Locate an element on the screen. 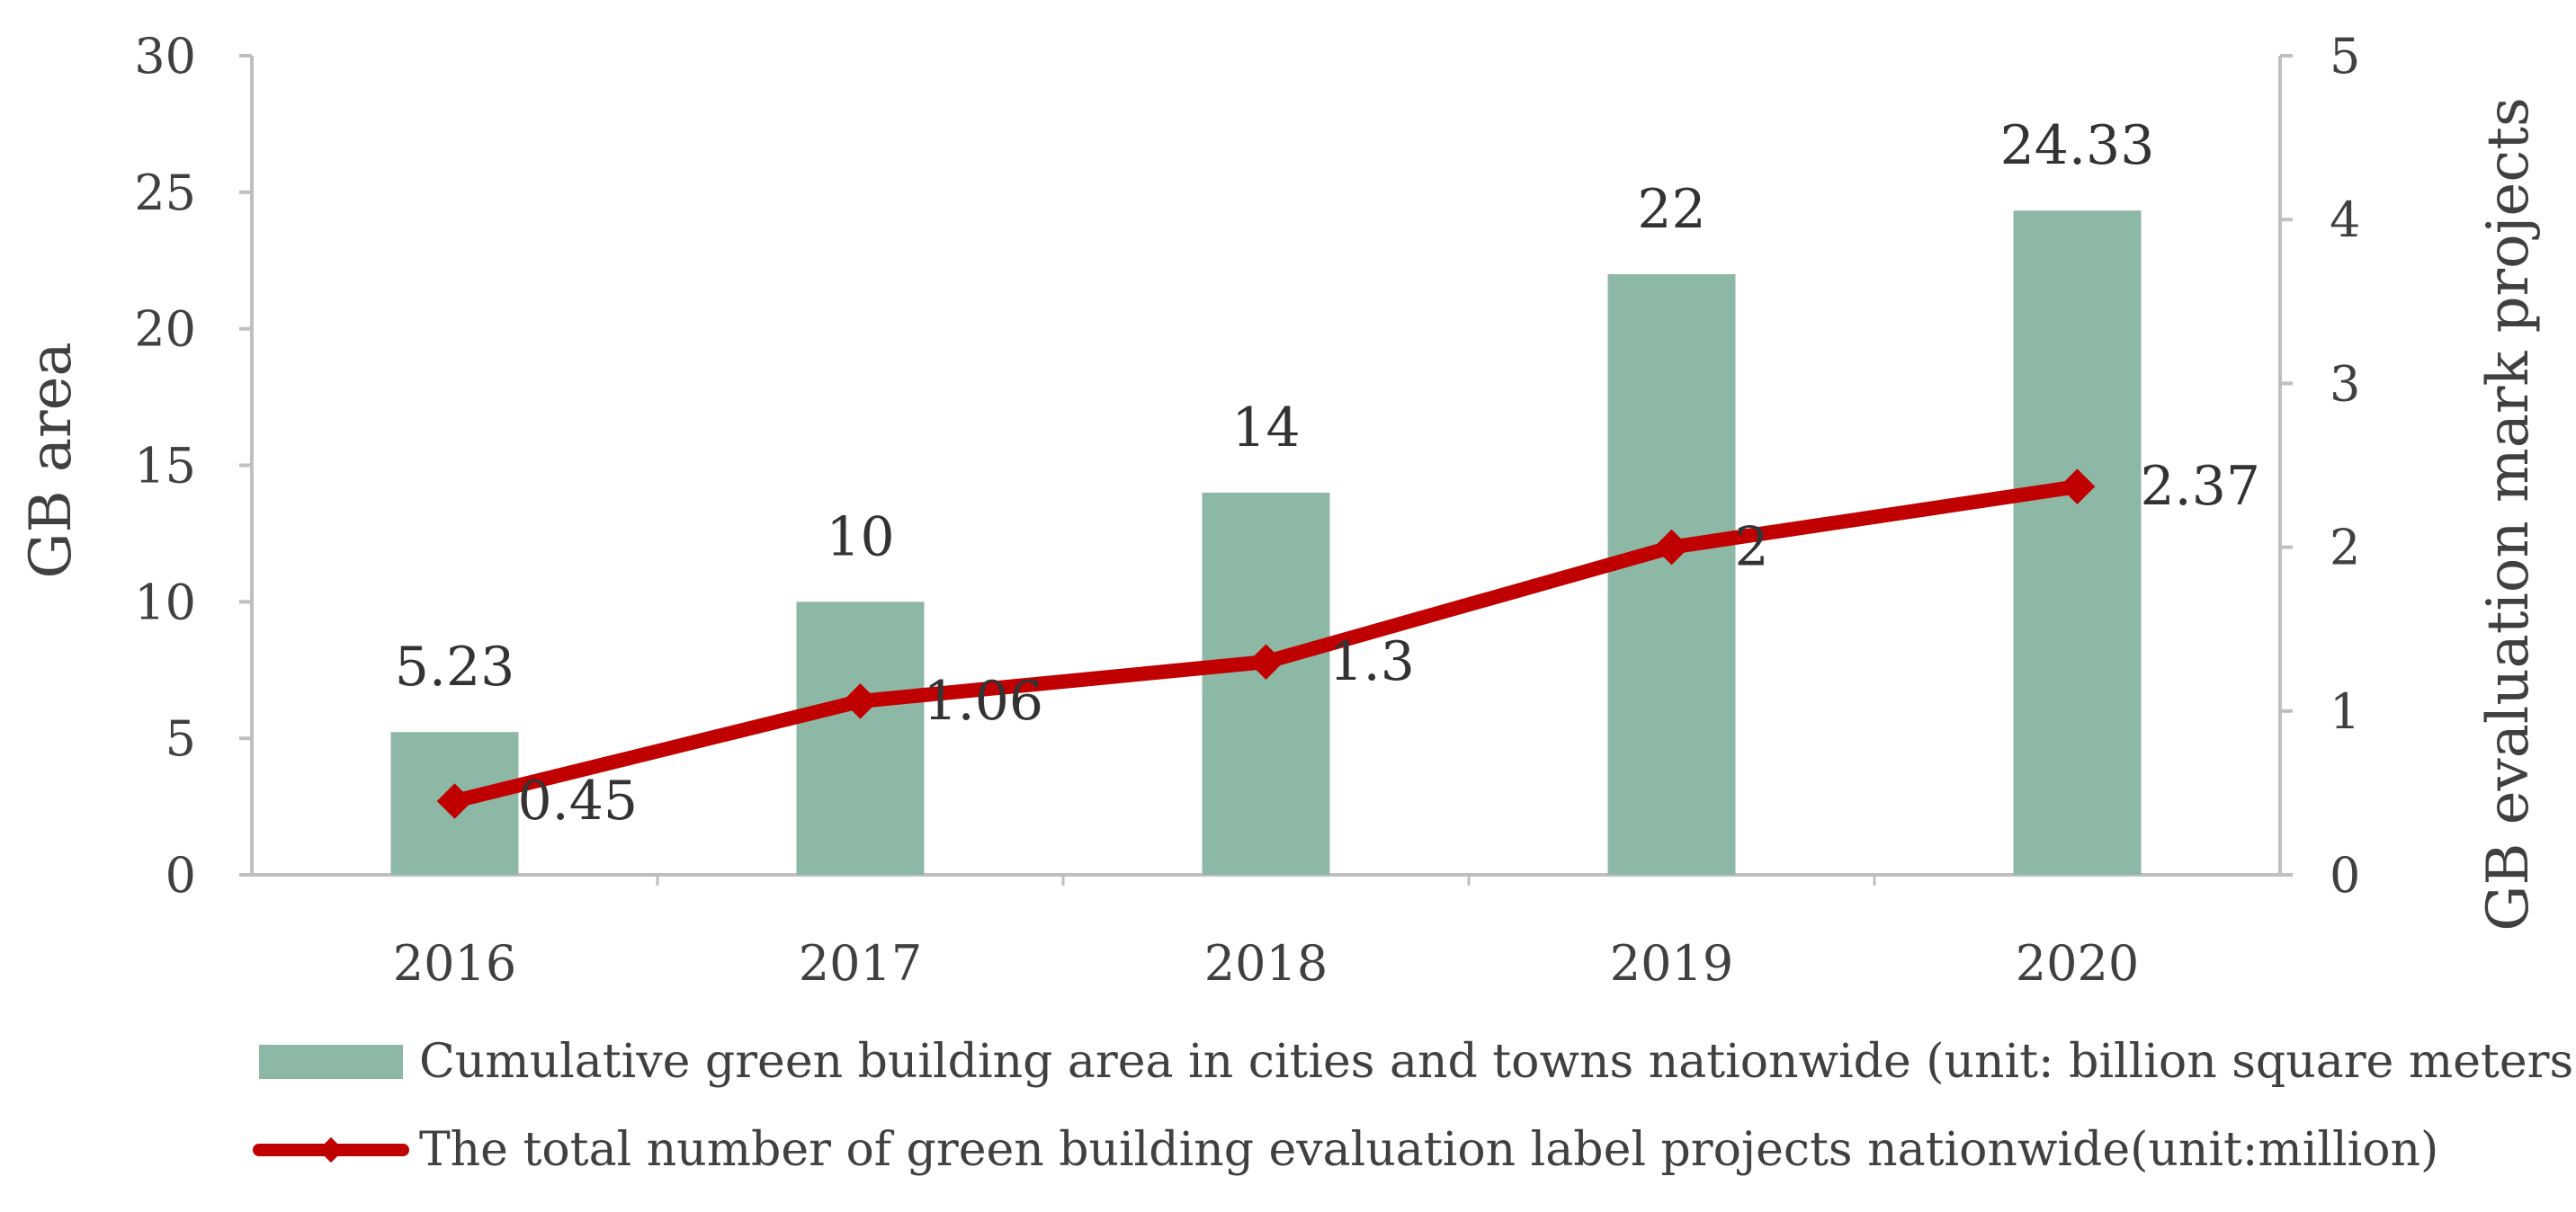 The width and height of the screenshot is (2576, 1212). bar-data-label: 22 is located at coordinates (1671, 209).